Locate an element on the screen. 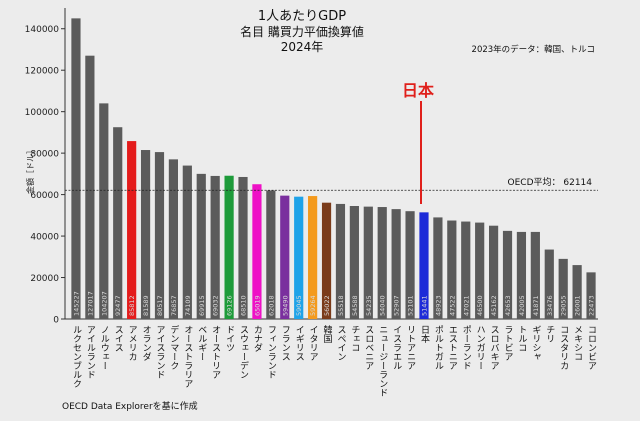 Image resolution: width=640 pixels, height=421 pixels. category-label: メキシコ is located at coordinates (577, 343).